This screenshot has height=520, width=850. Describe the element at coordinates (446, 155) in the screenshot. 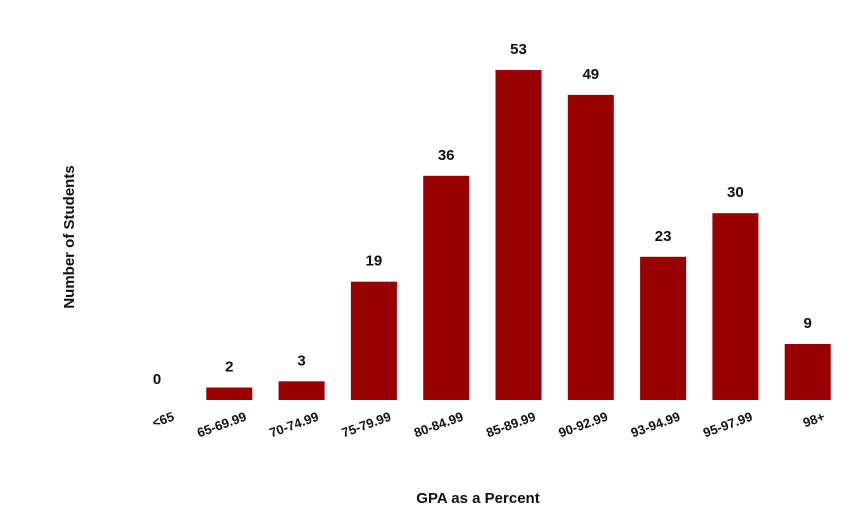

I see `value-label-4: 36` at that location.